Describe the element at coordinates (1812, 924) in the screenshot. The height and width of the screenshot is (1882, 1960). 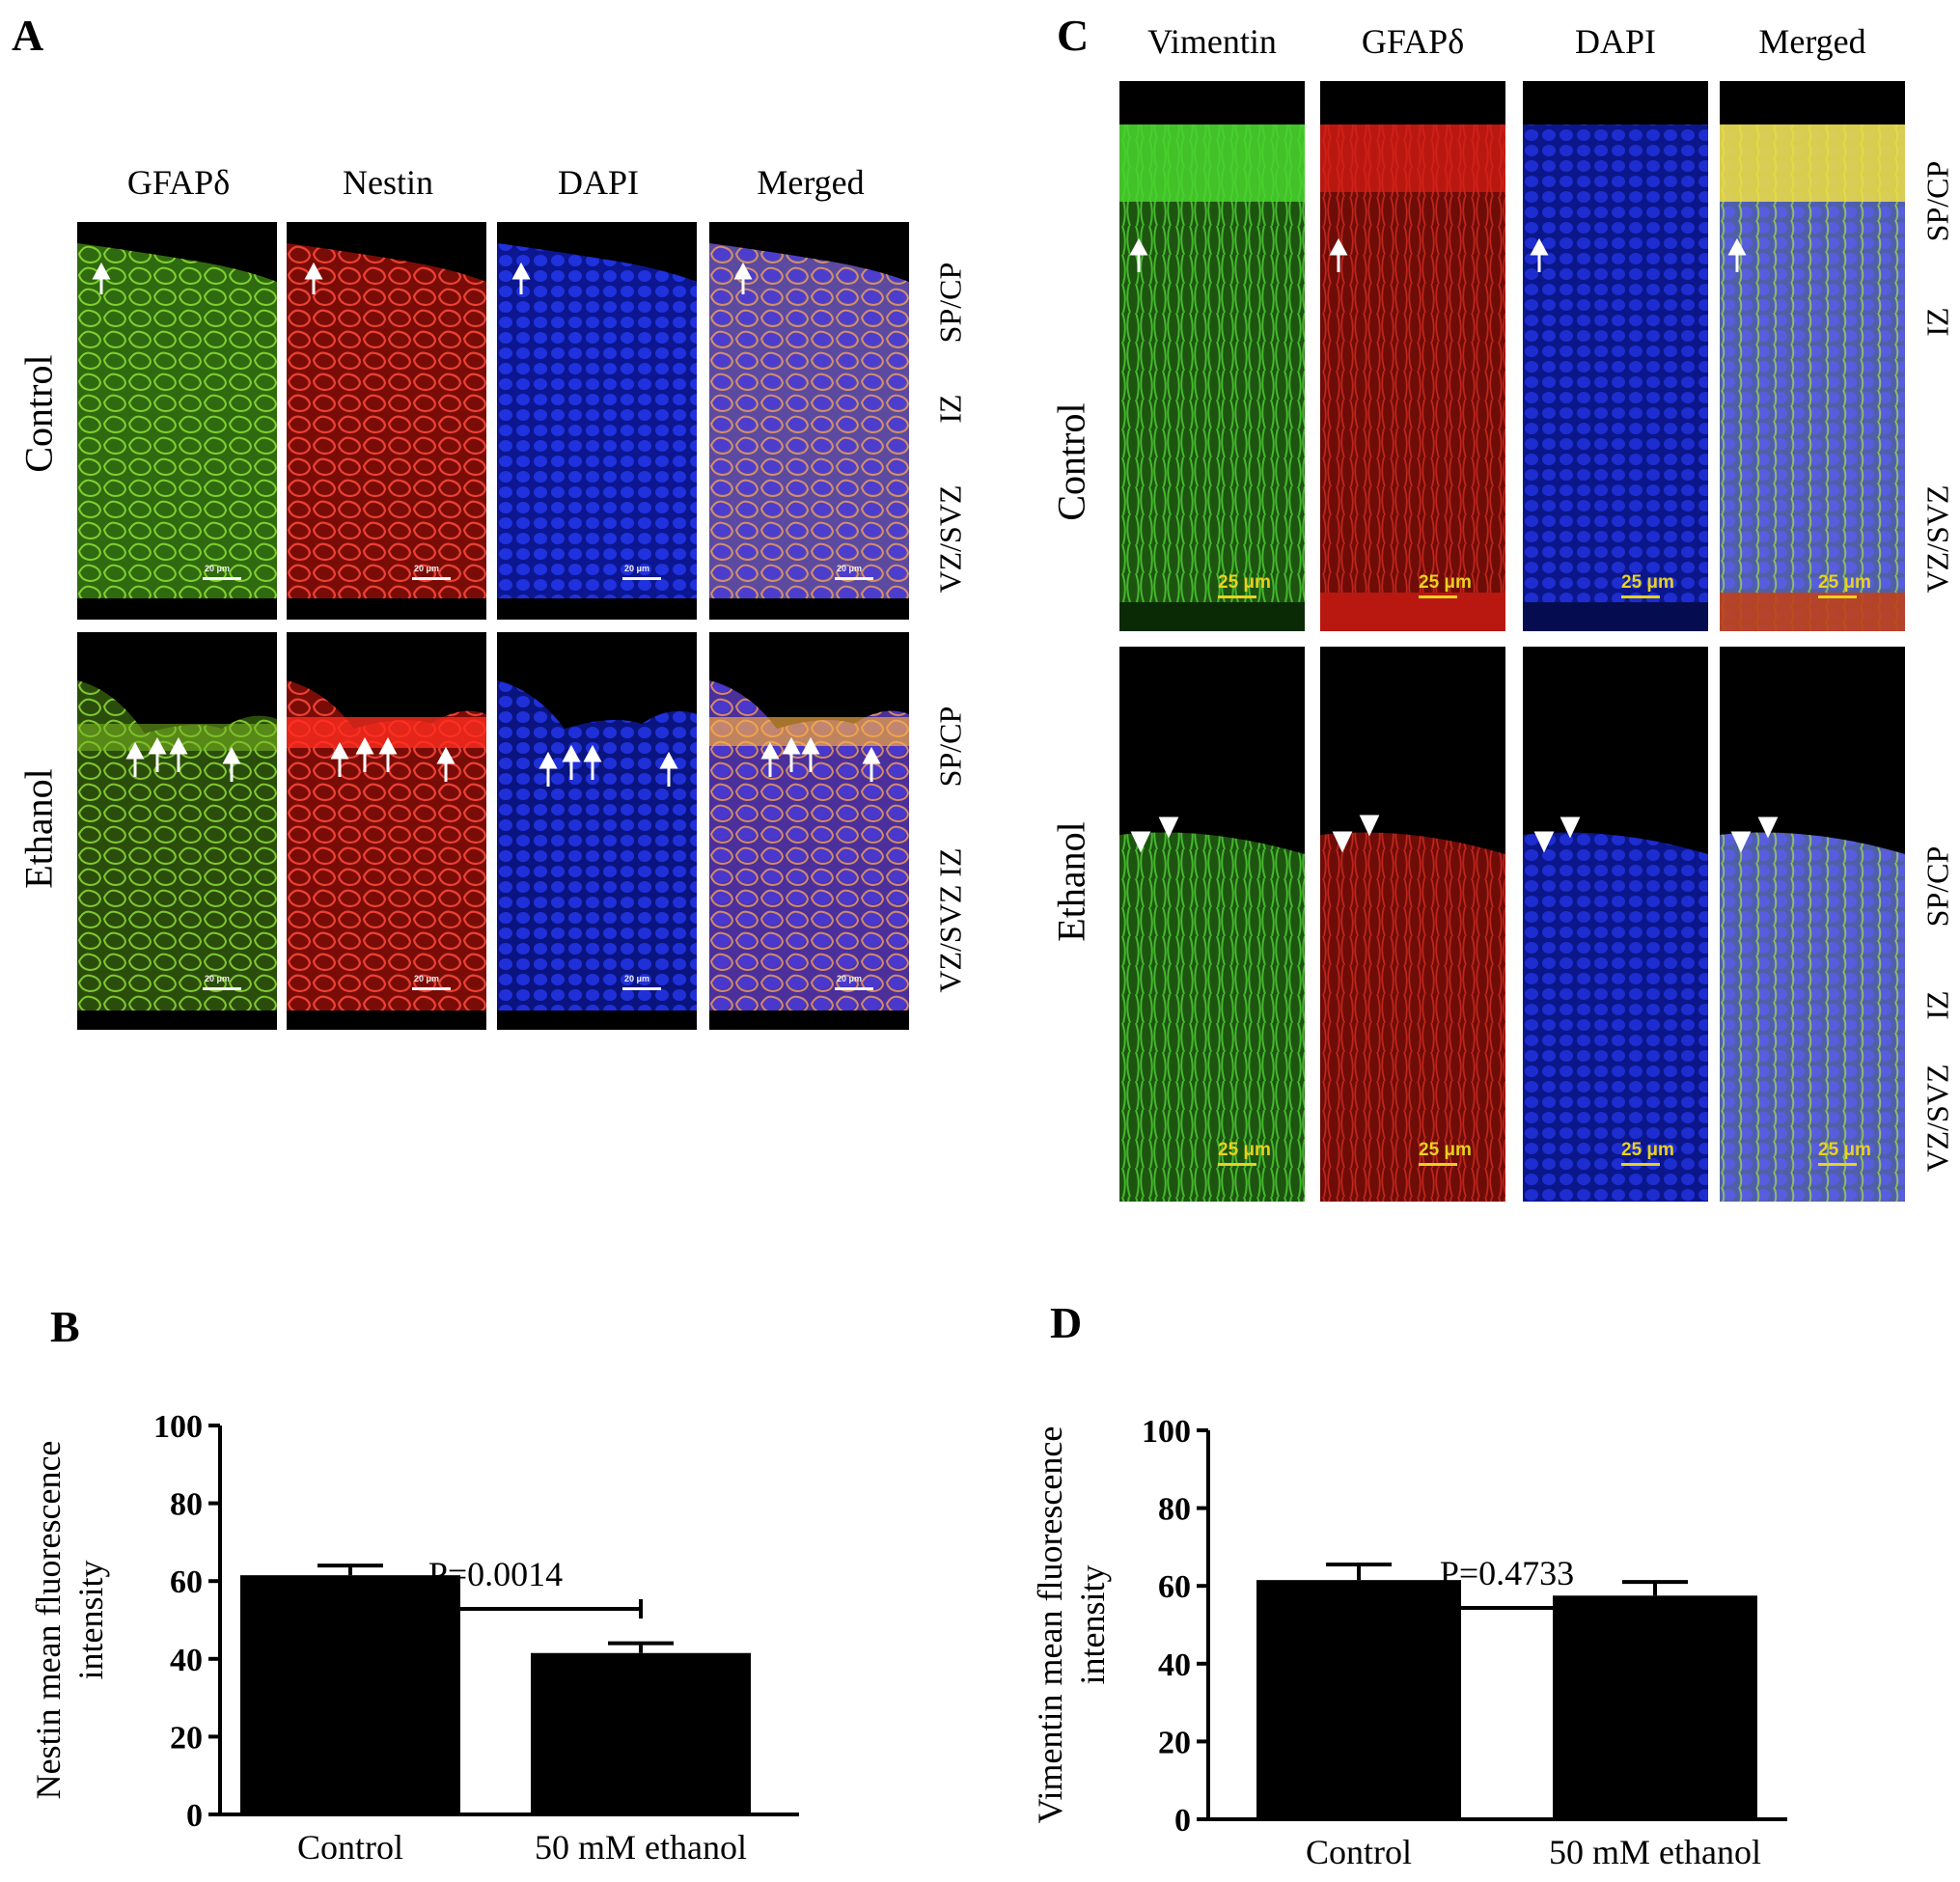
I see `micrograph-c-ethanol-merged` at that location.